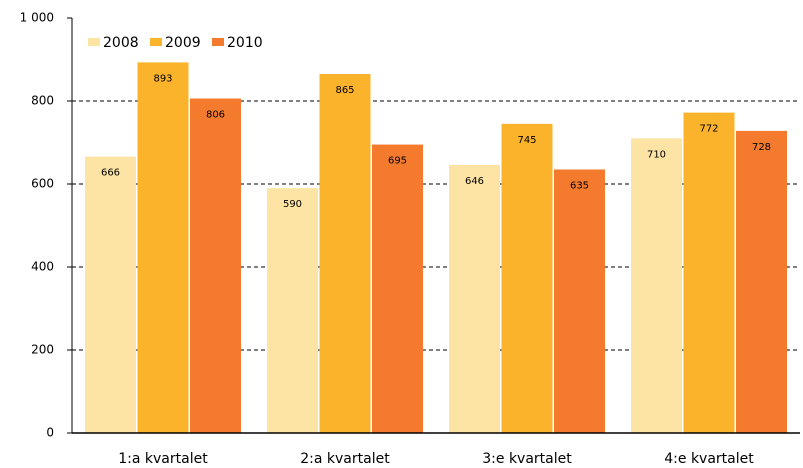 The width and height of the screenshot is (803, 468). Describe the element at coordinates (162, 78) in the screenshot. I see `data-label: 893` at that location.